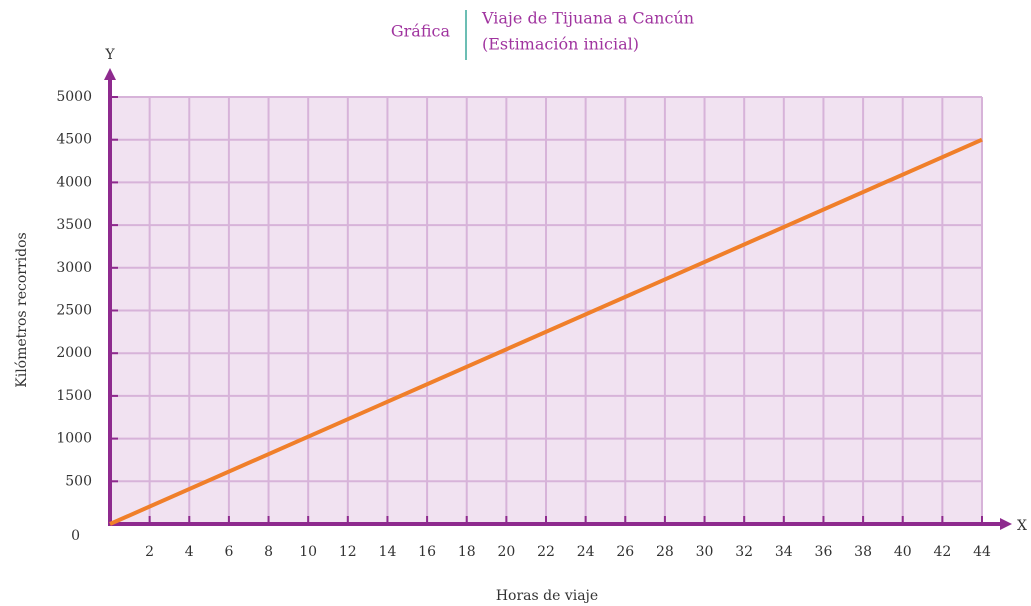 The width and height of the screenshot is (1031, 606). Describe the element at coordinates (586, 552) in the screenshot. I see `x-tick-label: 24` at that location.